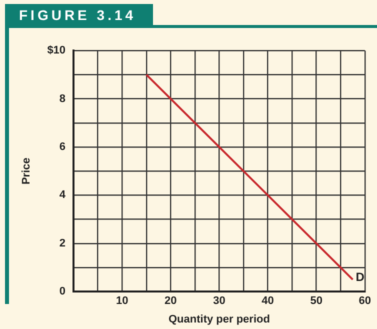 This screenshot has height=329, width=377. What do you see at coordinates (79, 15) in the screenshot?
I see `chart-title: FIGURE 3.14` at bounding box center [79, 15].